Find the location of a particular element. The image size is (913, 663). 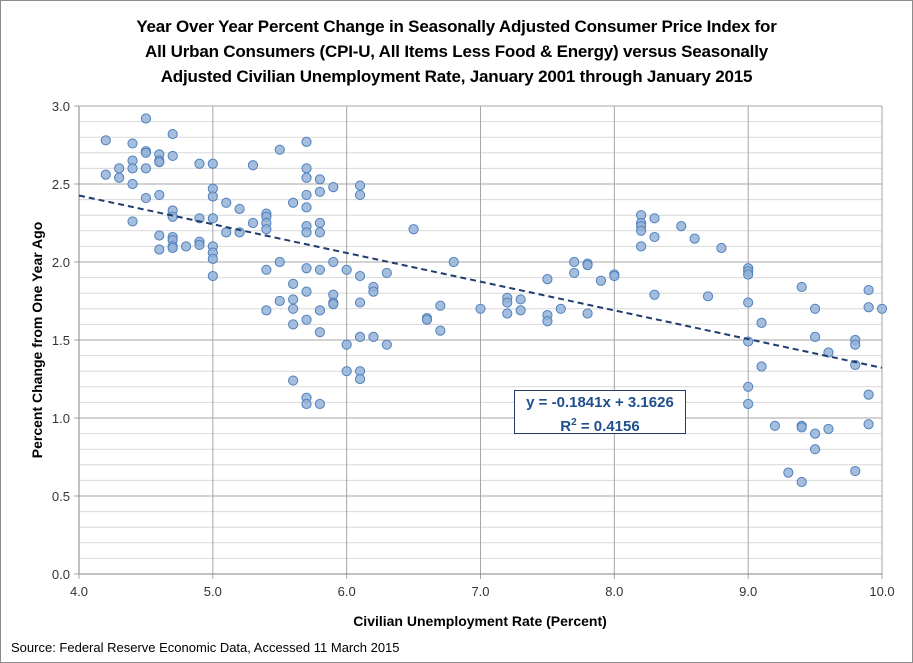

trendline-equation: y = -0.1841x + 3.1626 is located at coordinates (600, 402).